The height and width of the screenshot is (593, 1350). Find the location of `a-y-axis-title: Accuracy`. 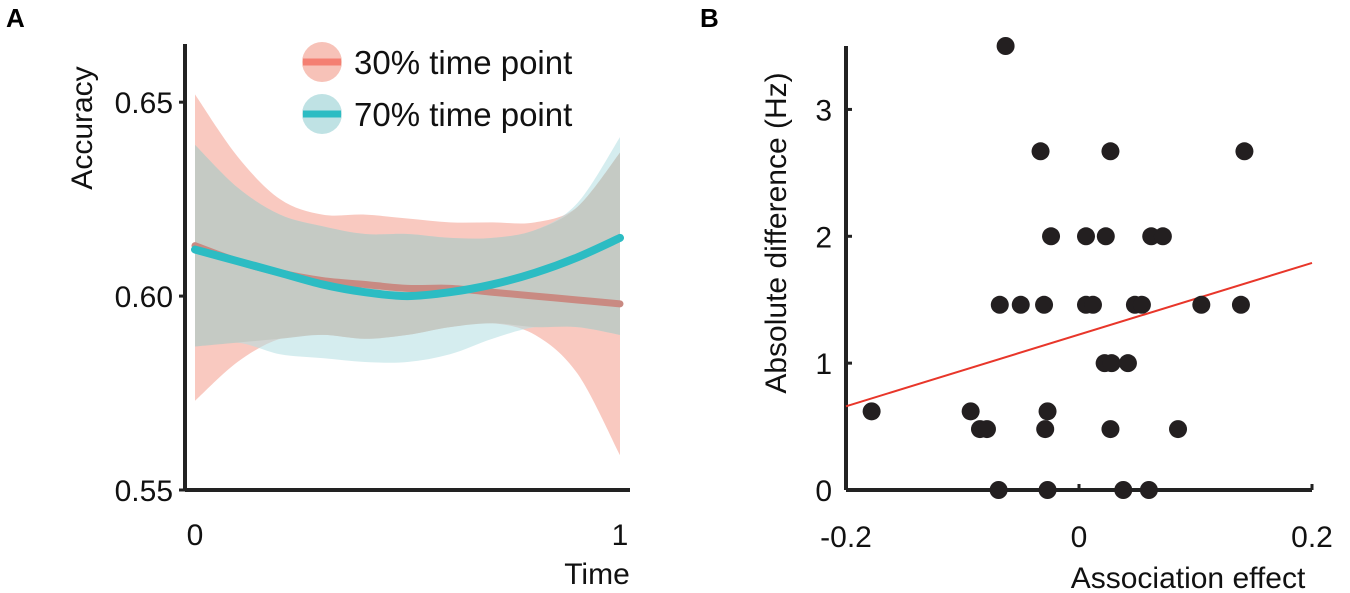

a-y-axis-title: Accuracy is located at coordinates (82, 127).